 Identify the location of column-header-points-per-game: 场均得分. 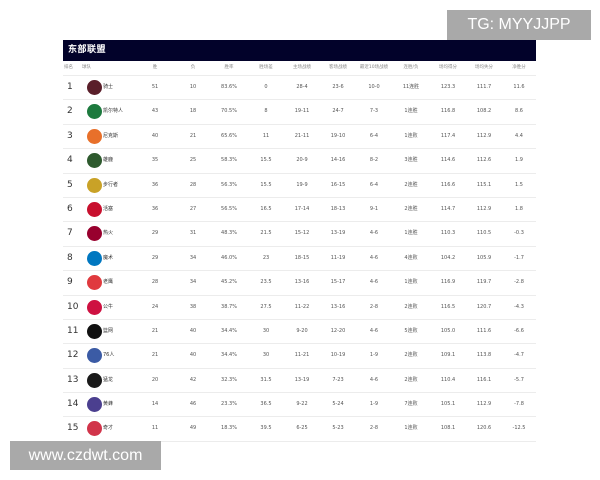
(448, 67).